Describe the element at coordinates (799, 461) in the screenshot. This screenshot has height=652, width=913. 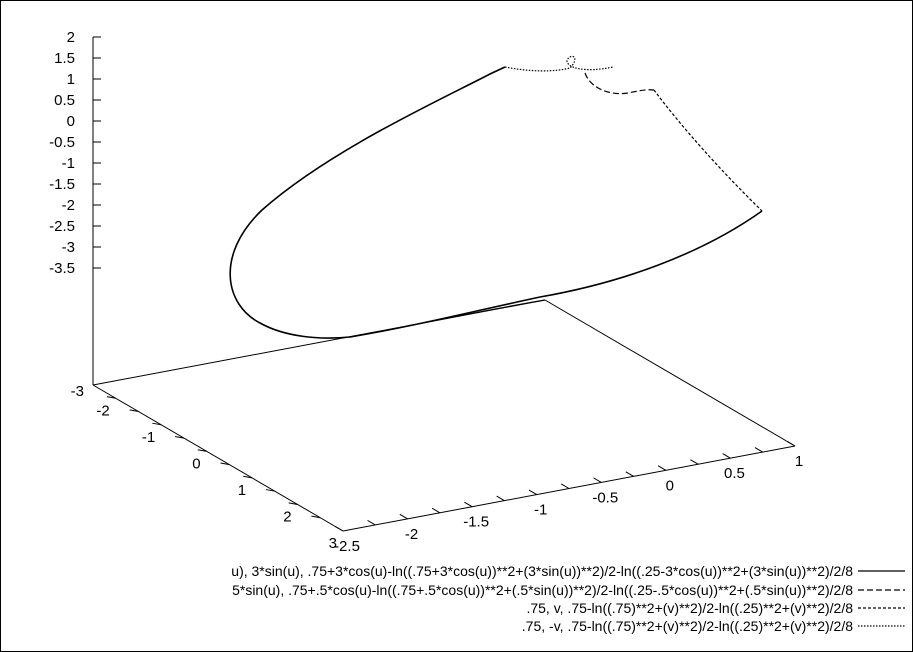
I see `x-tick-label: 1` at that location.